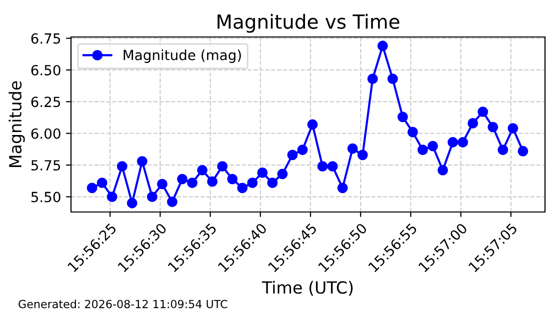 The image size is (560, 314). Describe the element at coordinates (307, 288) in the screenshot. I see `x-axis-title: Time (UTC)` at that location.